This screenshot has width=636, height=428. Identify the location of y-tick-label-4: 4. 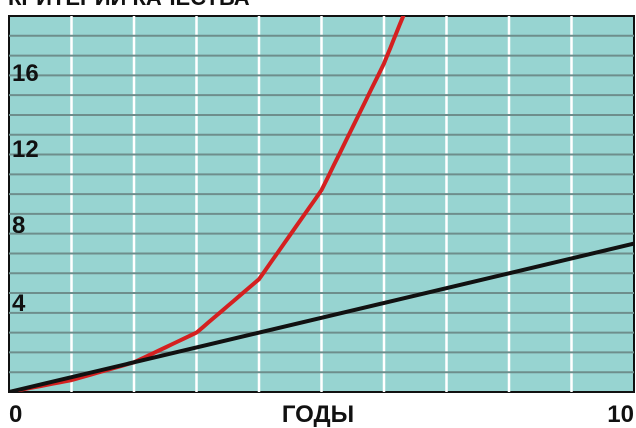
(19, 303).